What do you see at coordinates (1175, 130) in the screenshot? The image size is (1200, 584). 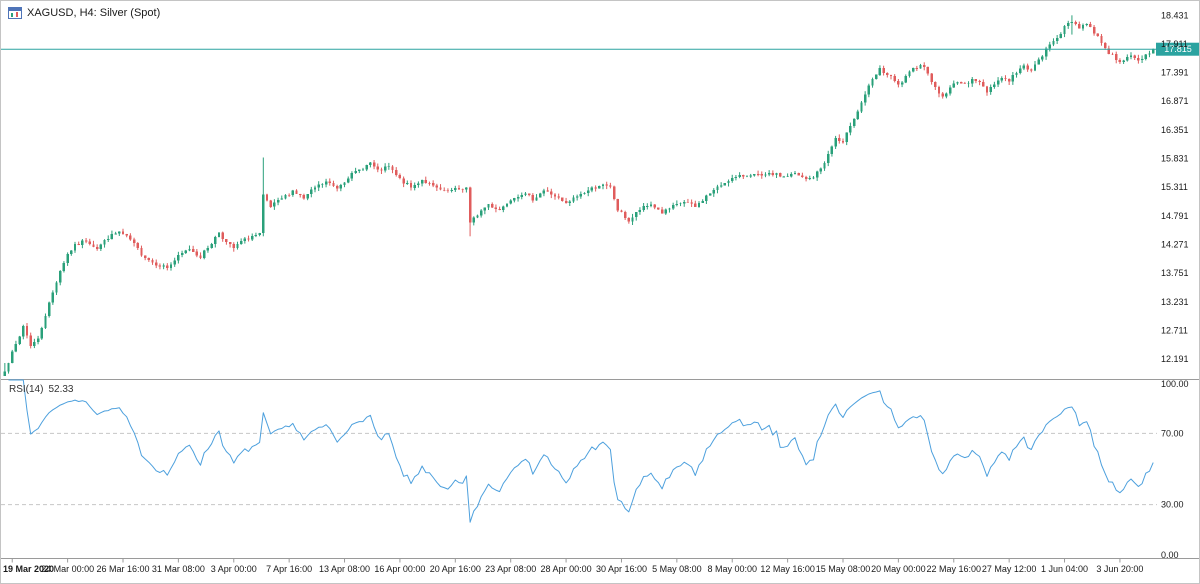 I see `svg-text: 16.351` at bounding box center [1175, 130].